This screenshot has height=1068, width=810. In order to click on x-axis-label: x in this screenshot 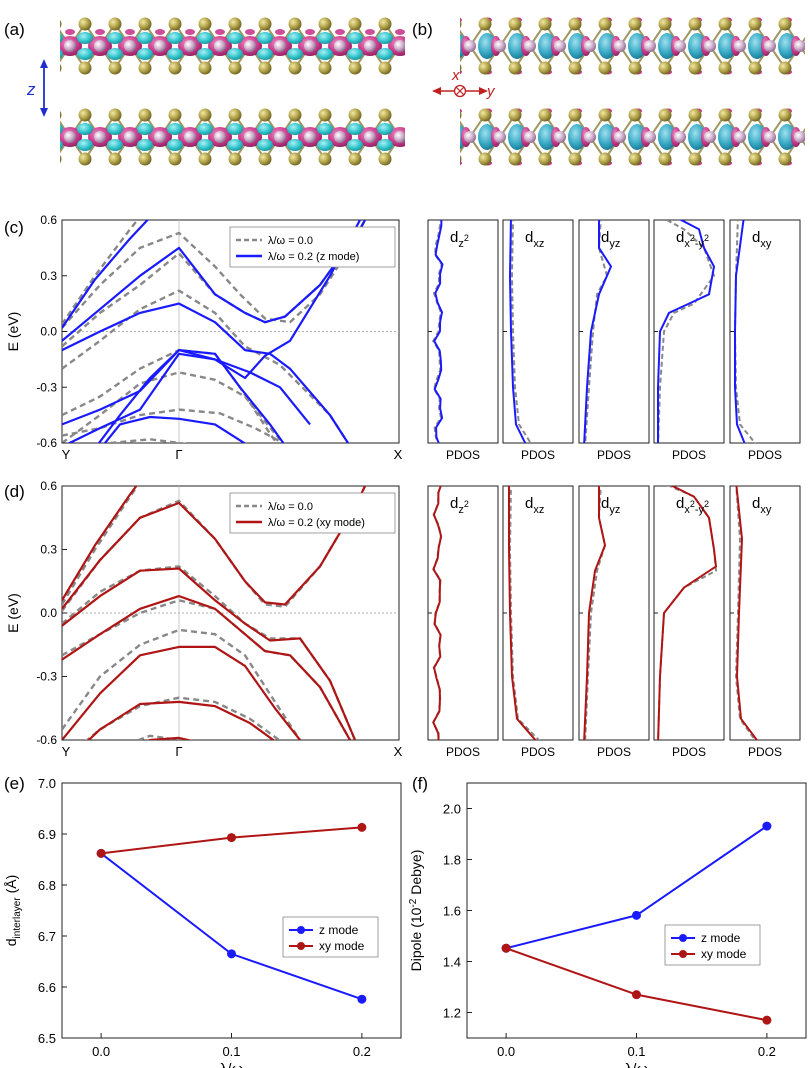, I will do `click(455, 75)`.